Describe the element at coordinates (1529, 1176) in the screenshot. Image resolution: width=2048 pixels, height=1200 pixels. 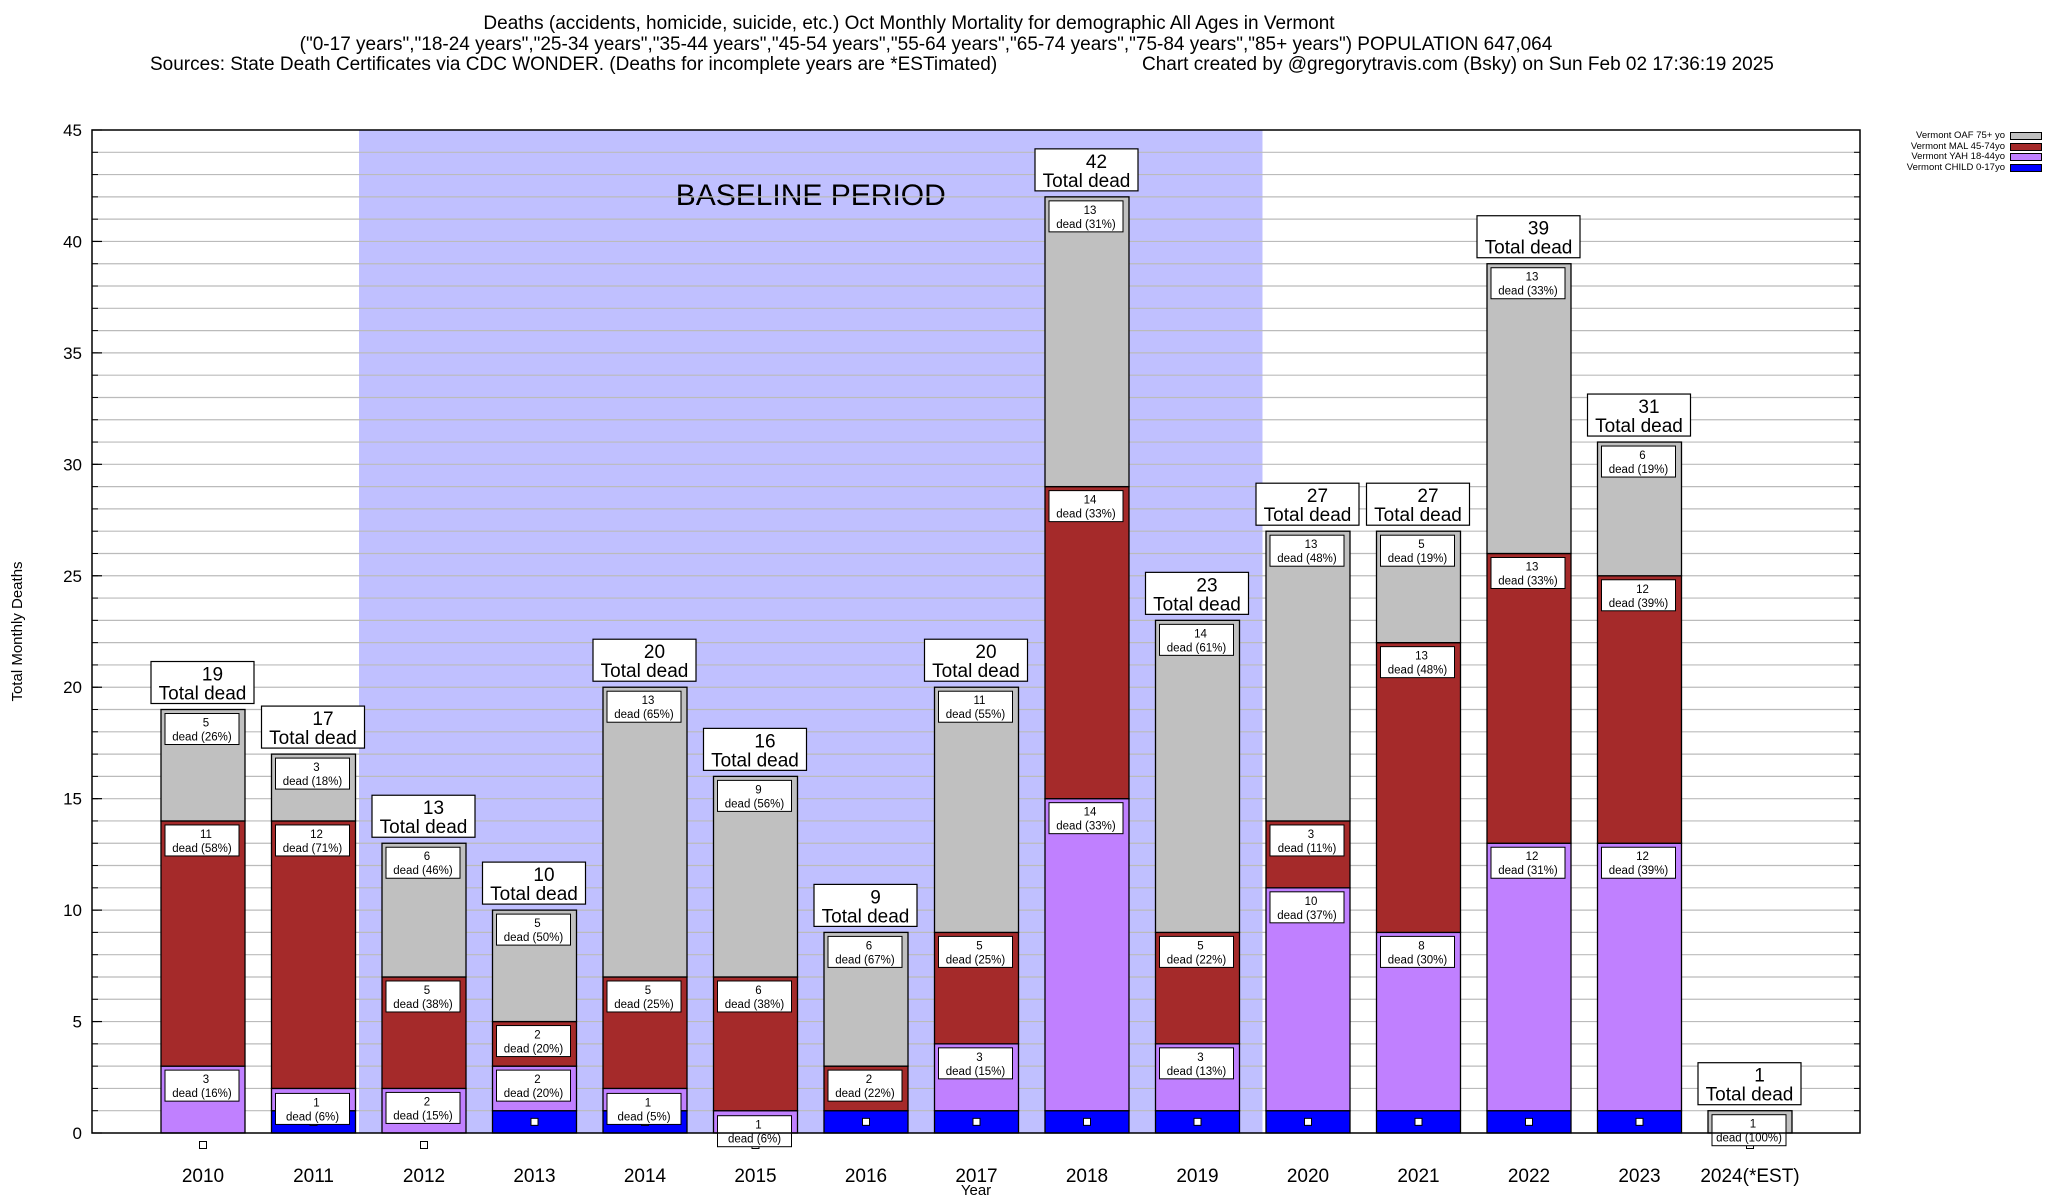
I see `x-tick-label: 2022` at that location.